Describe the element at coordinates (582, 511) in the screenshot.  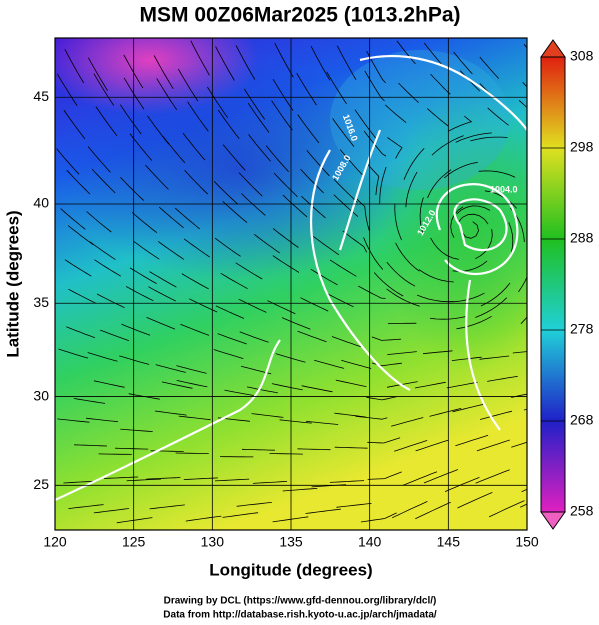
I see `colorbar-tick-label: 258` at that location.